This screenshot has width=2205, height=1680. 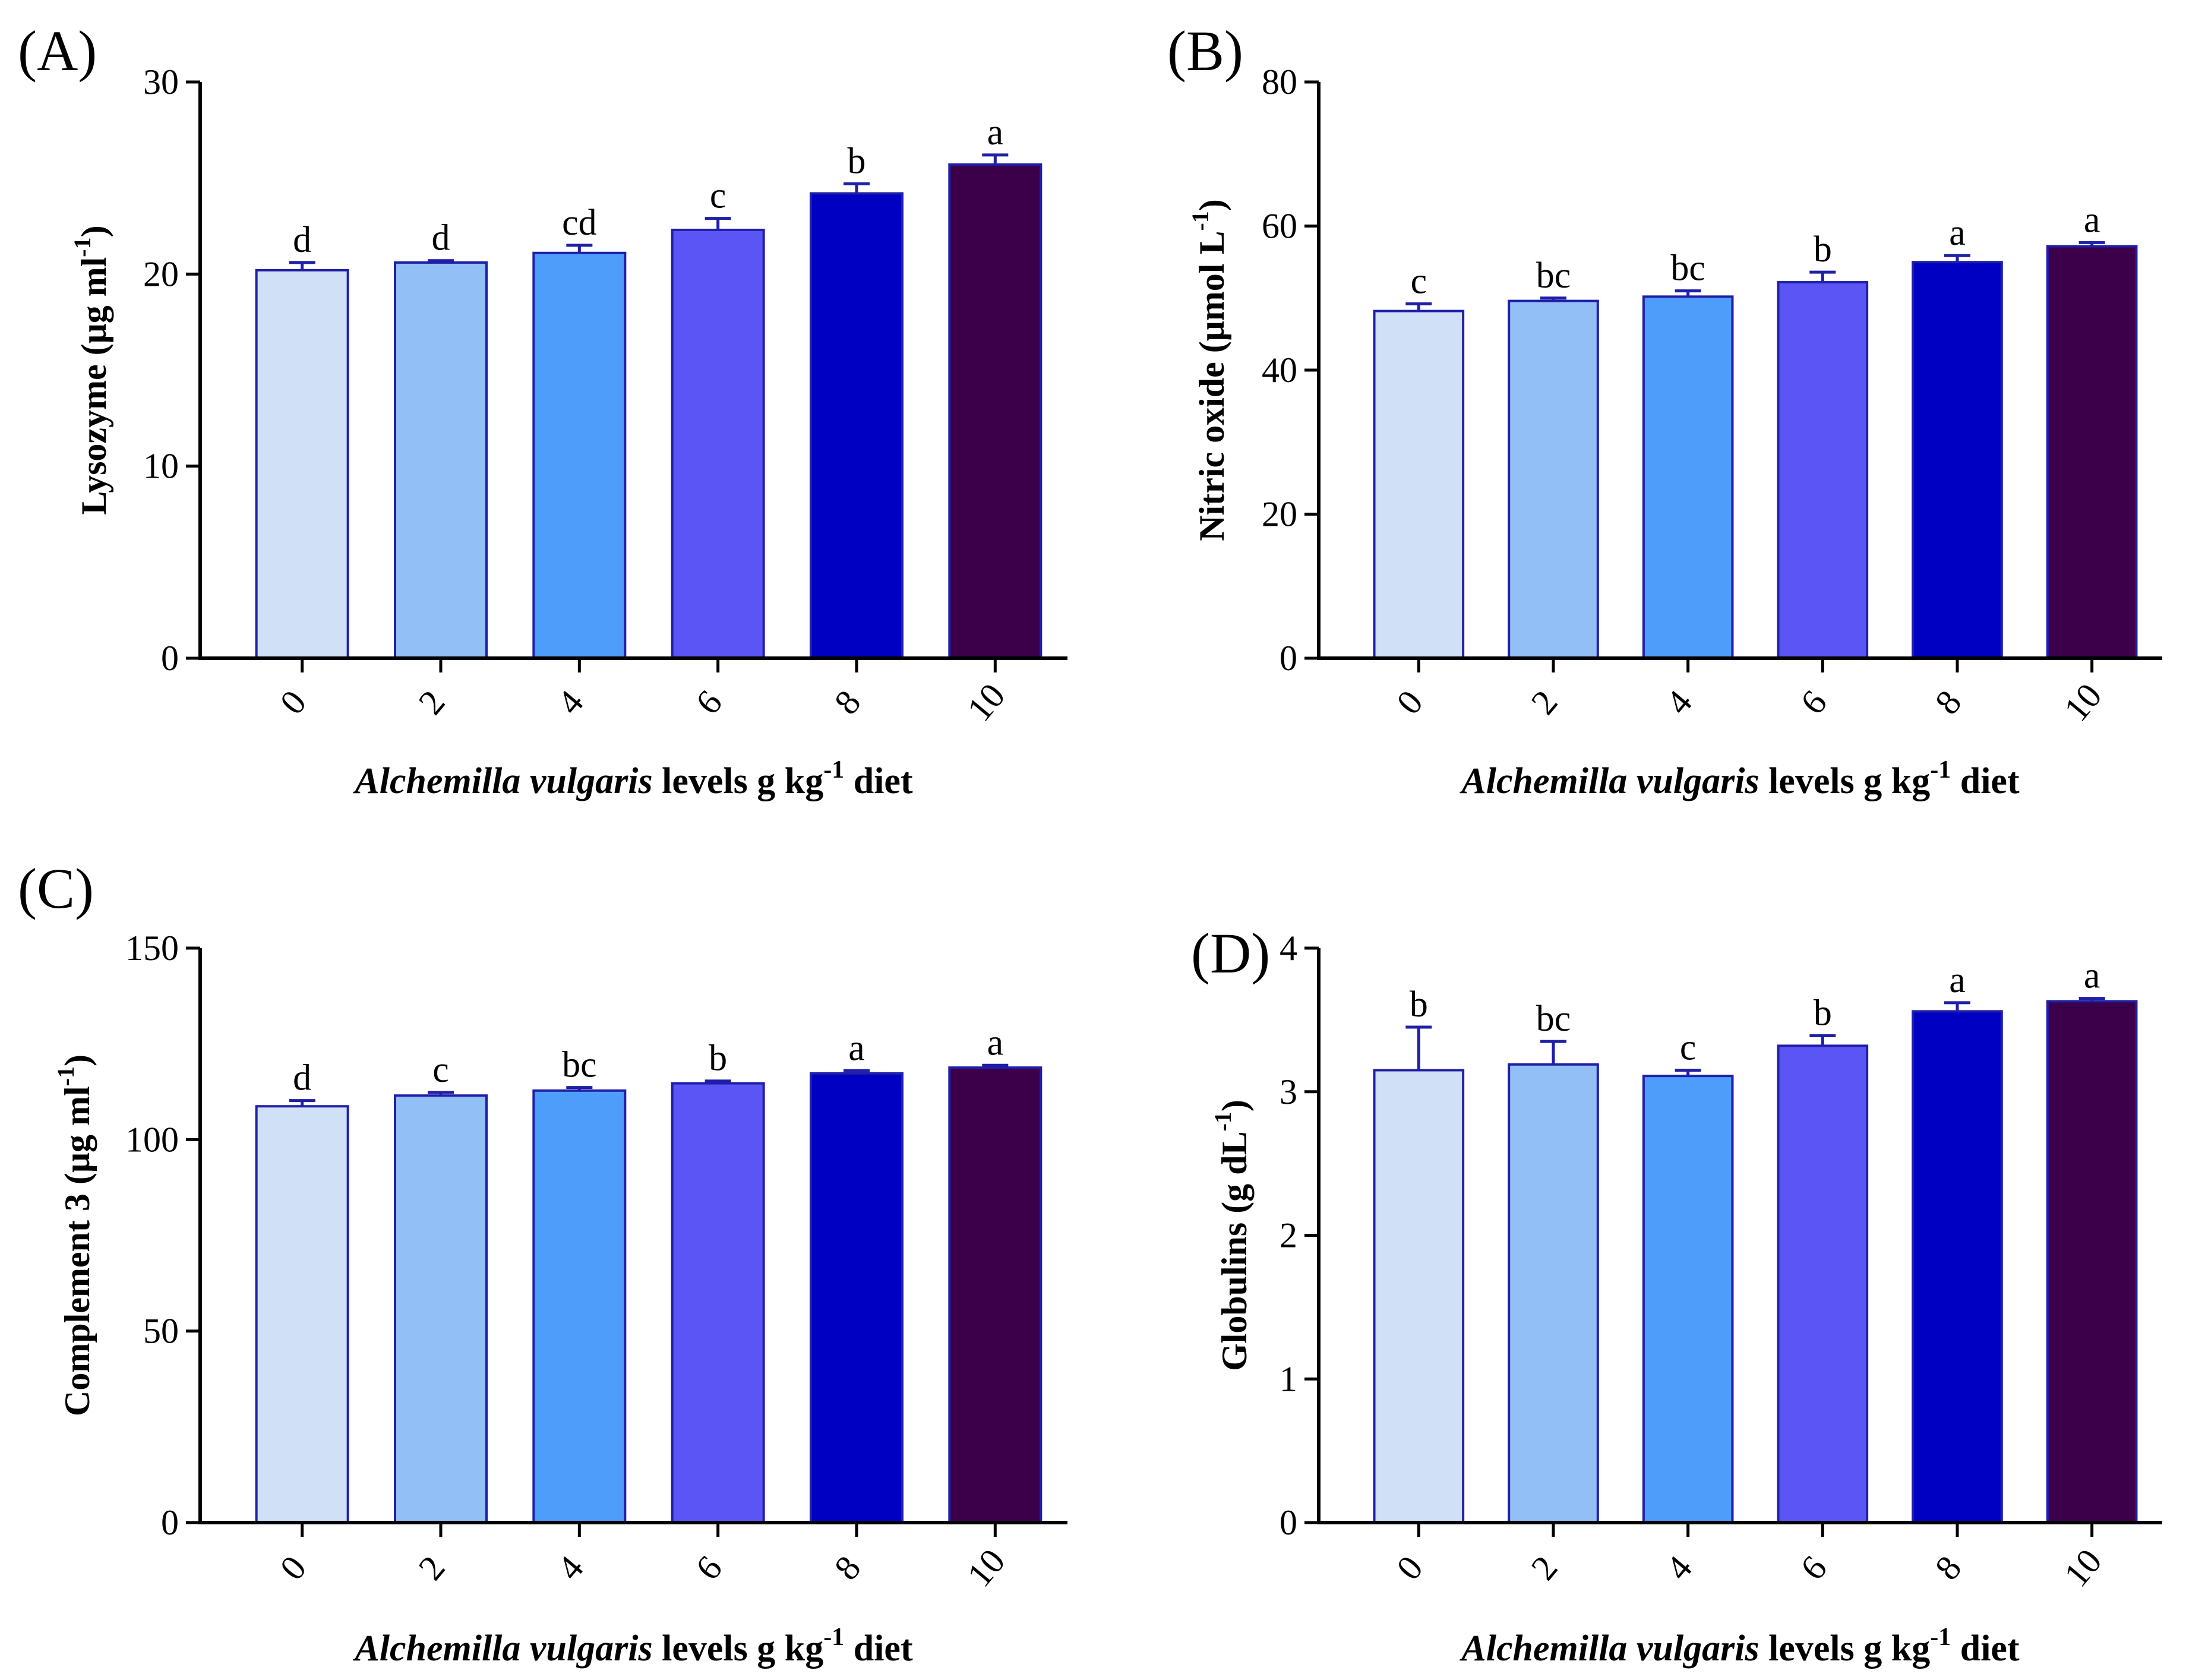 I want to click on y-axis-label-text: Complement 3 (μg ml, so click(x=77, y=1251).